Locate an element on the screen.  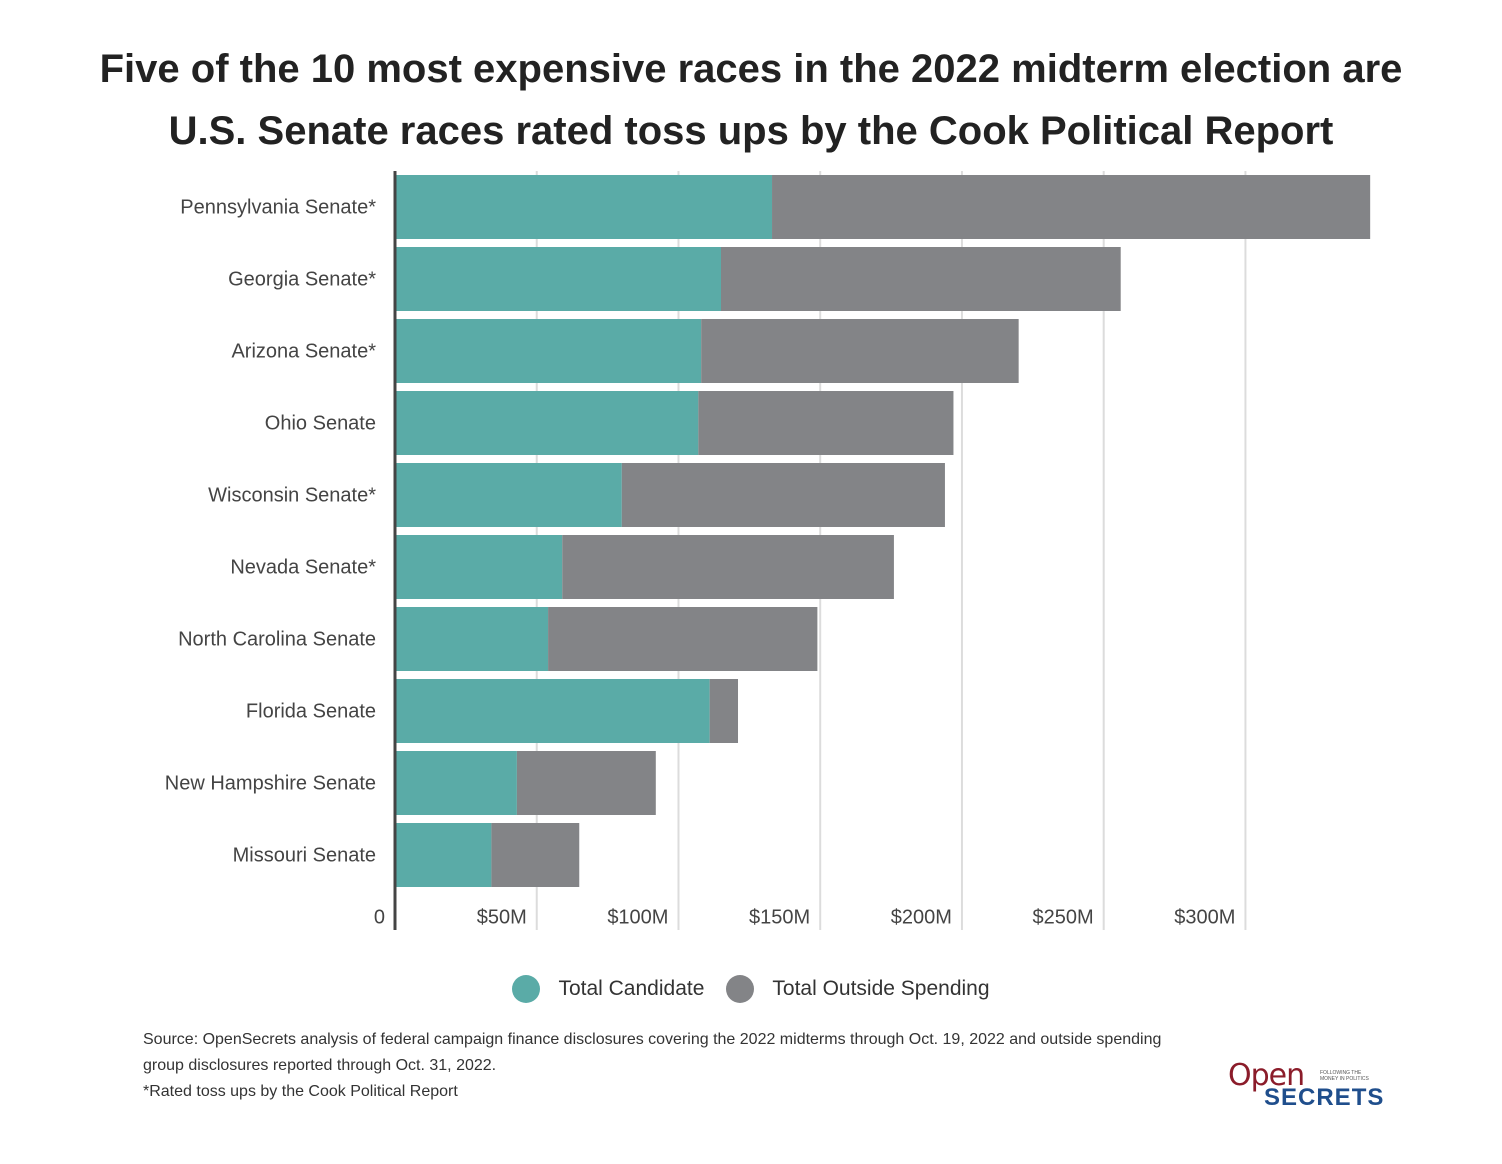
x-tick-label: $250M is located at coordinates (1063, 917).